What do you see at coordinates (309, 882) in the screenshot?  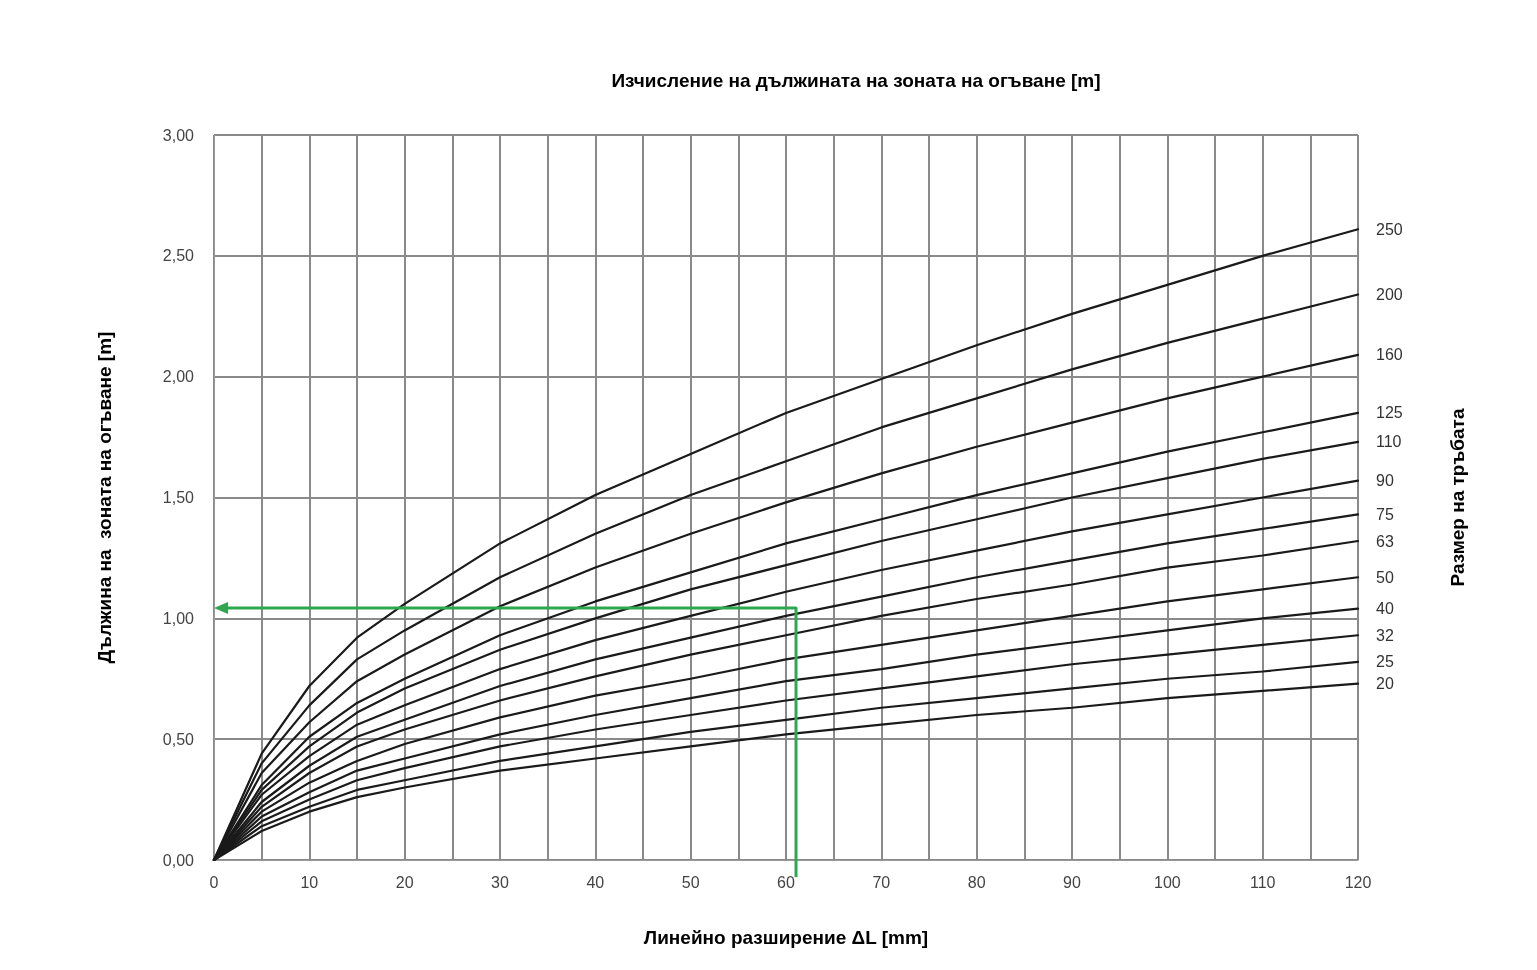 I see `x-tick-label: 10` at bounding box center [309, 882].